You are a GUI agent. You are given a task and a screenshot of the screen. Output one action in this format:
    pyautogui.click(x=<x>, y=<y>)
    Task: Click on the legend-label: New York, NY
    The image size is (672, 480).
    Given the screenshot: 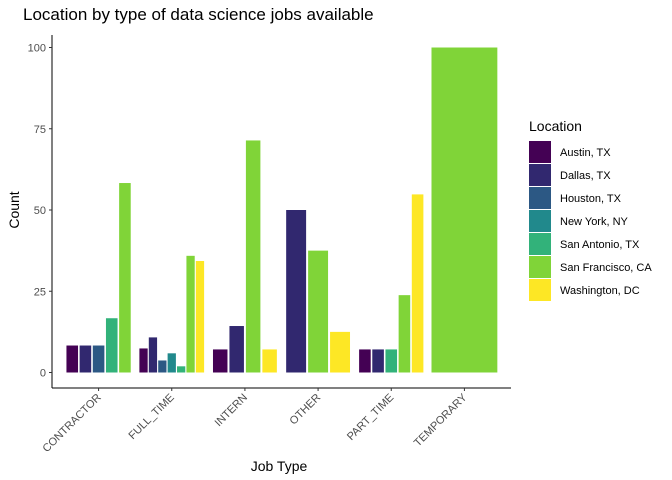 What is the action you would take?
    pyautogui.click(x=594, y=222)
    